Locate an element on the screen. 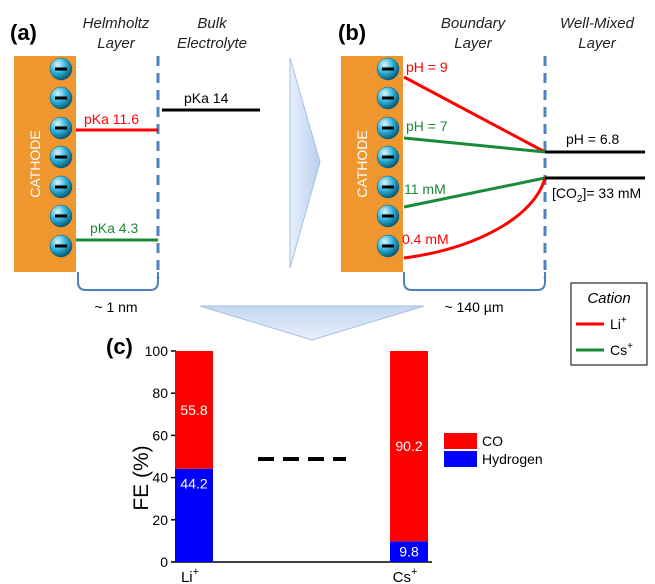 The width and height of the screenshot is (655, 584). cation-spheres-a is located at coordinates (61, 157).